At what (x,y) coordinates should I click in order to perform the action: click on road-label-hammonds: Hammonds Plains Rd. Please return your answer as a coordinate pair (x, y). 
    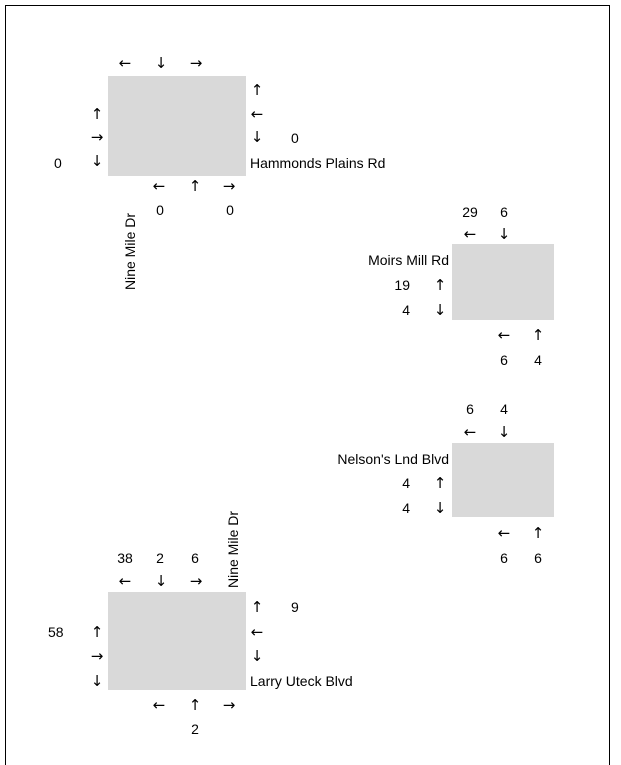
    Looking at the image, I should click on (317, 163).